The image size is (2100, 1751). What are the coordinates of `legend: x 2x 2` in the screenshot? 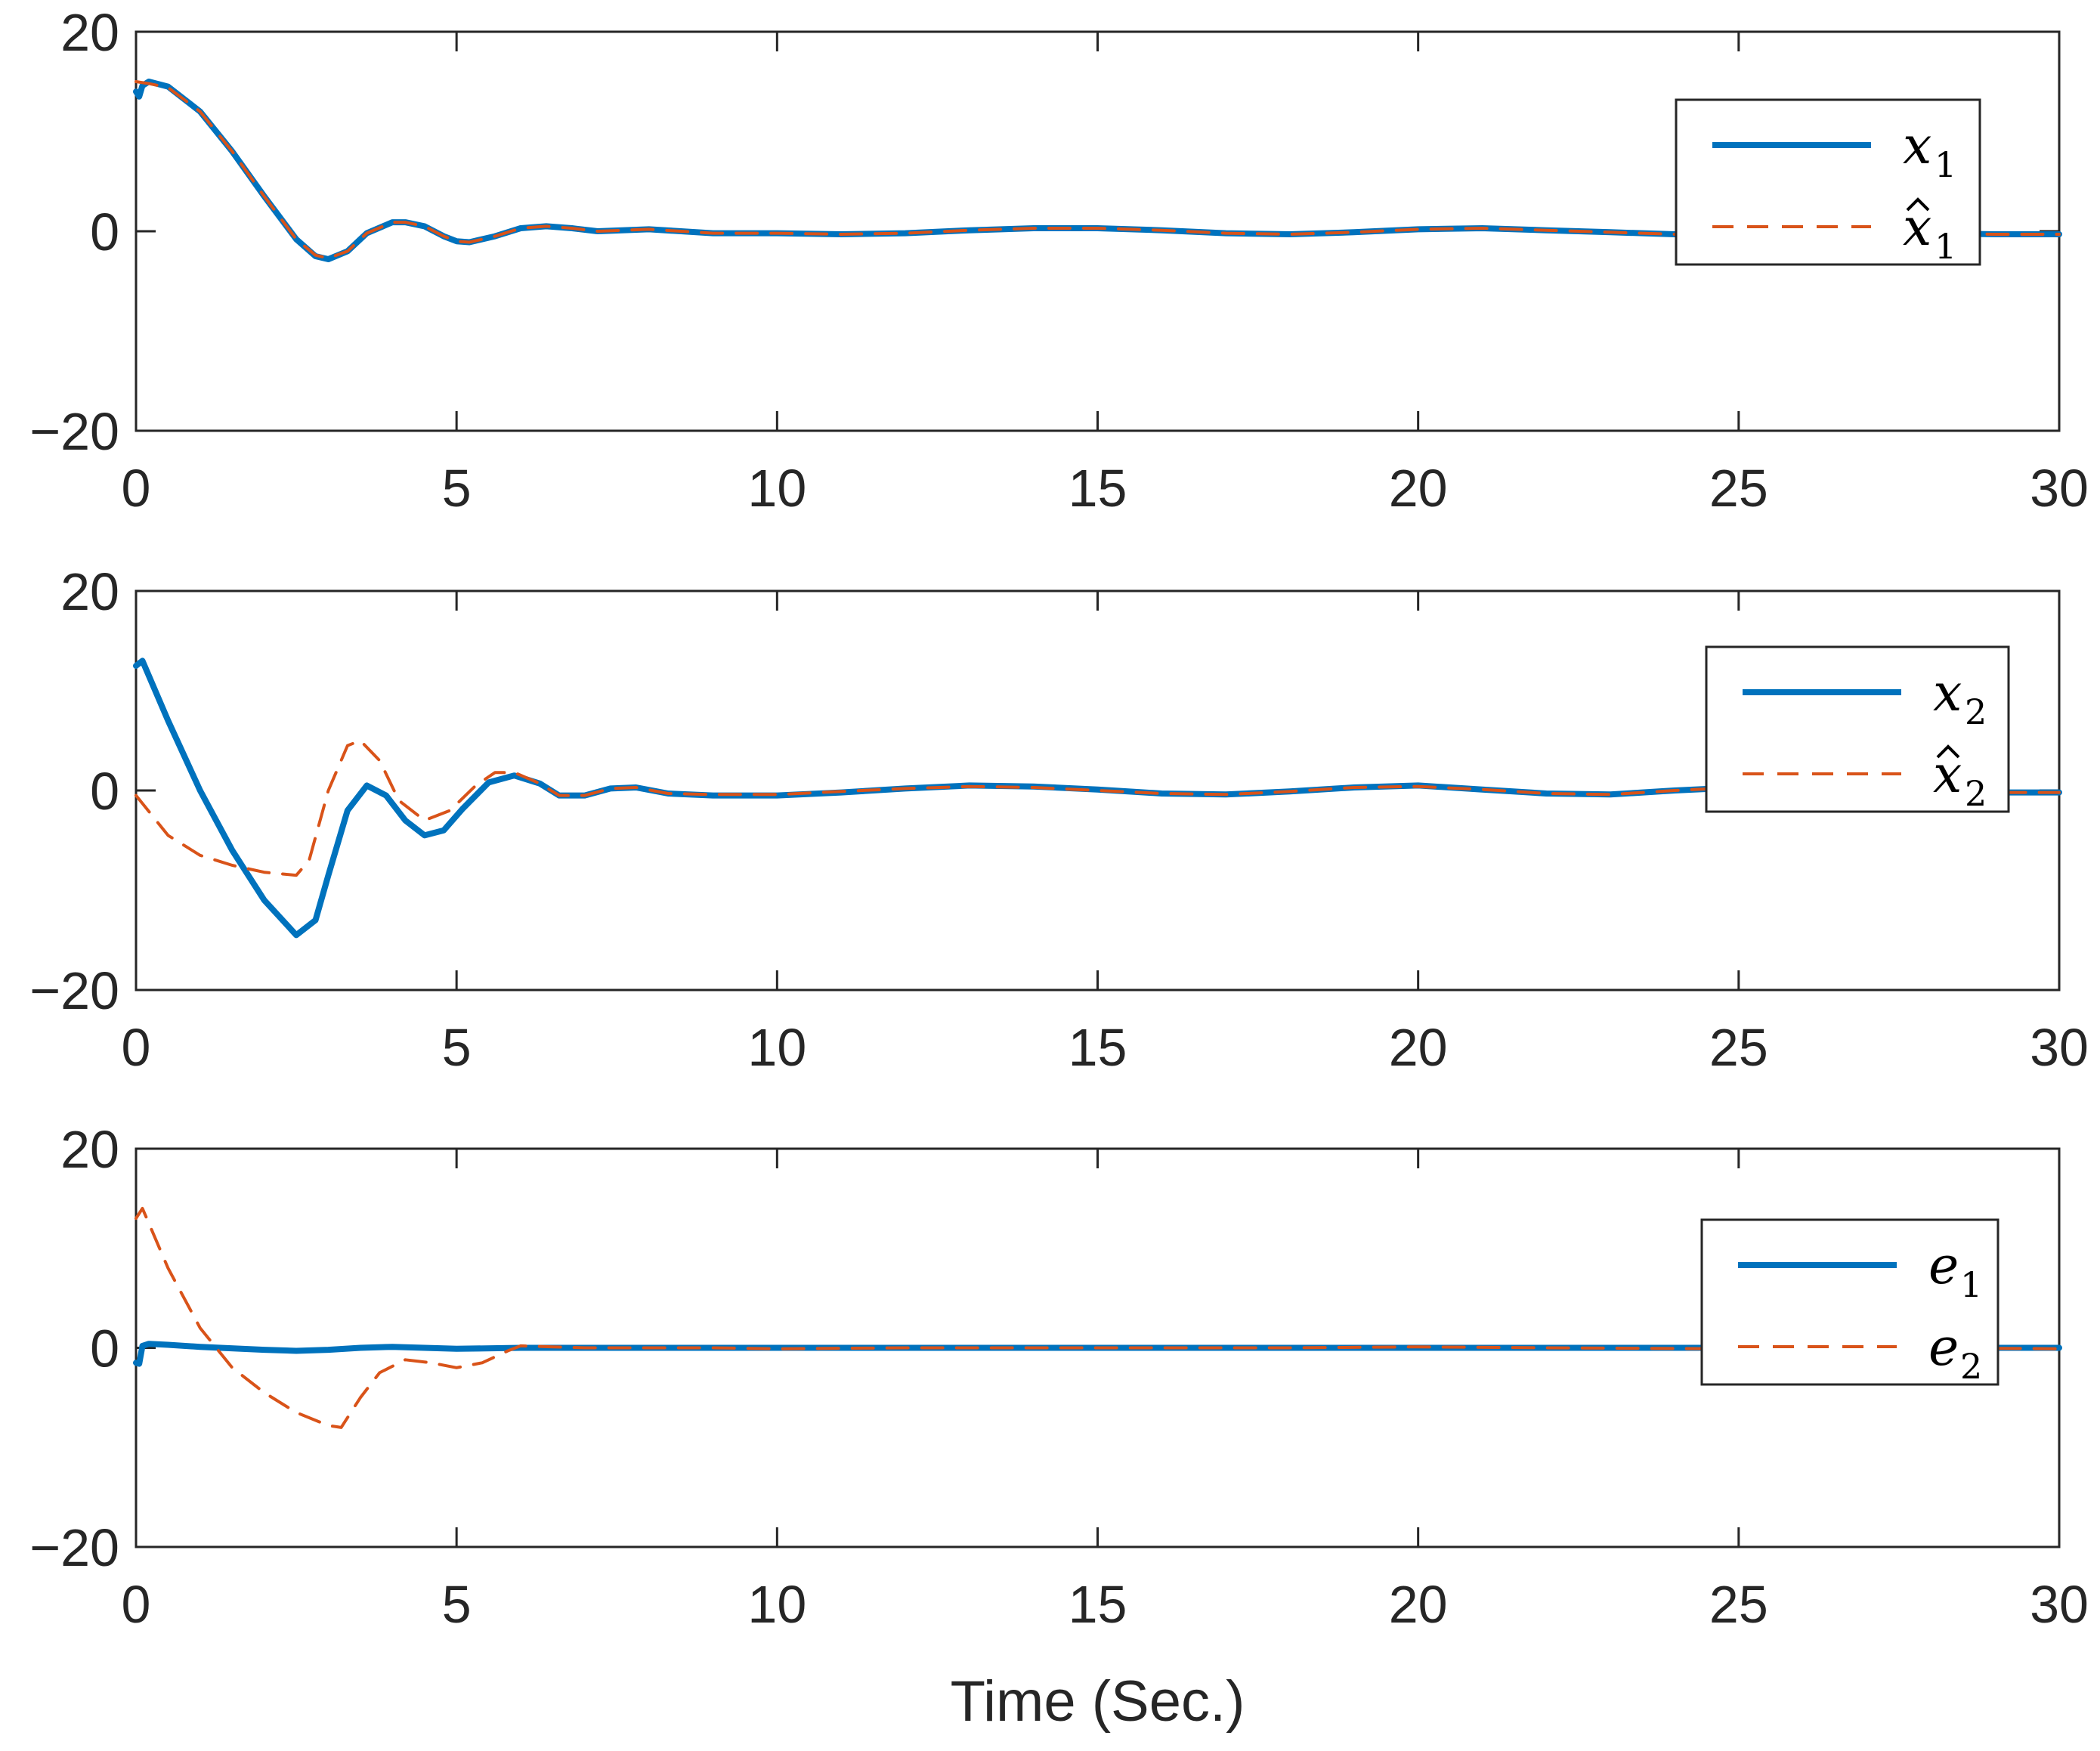 It's located at (1857, 729).